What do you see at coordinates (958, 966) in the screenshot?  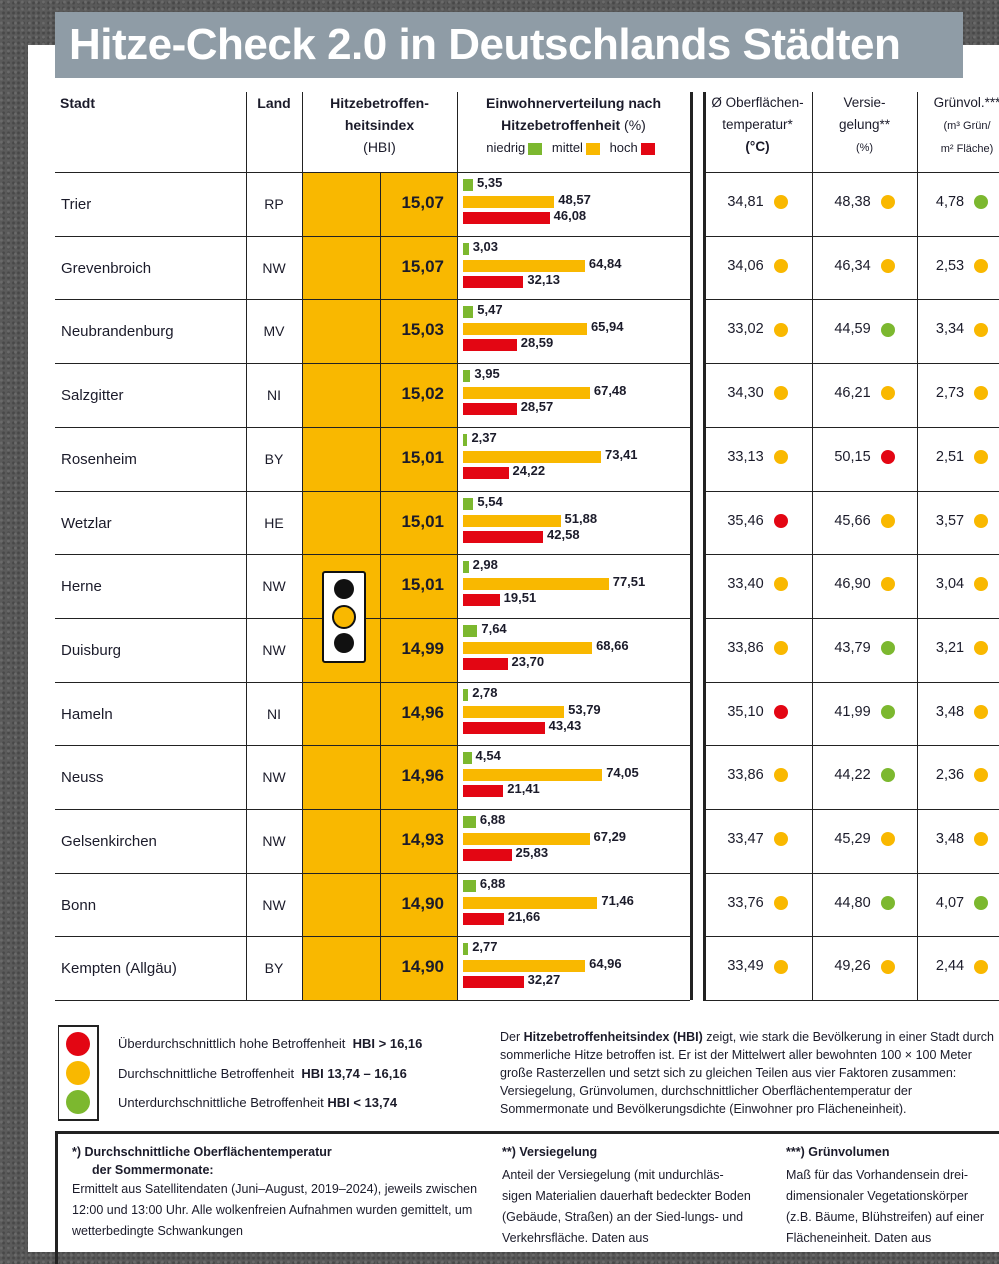 I see `gruen-cell: 2,44` at bounding box center [958, 966].